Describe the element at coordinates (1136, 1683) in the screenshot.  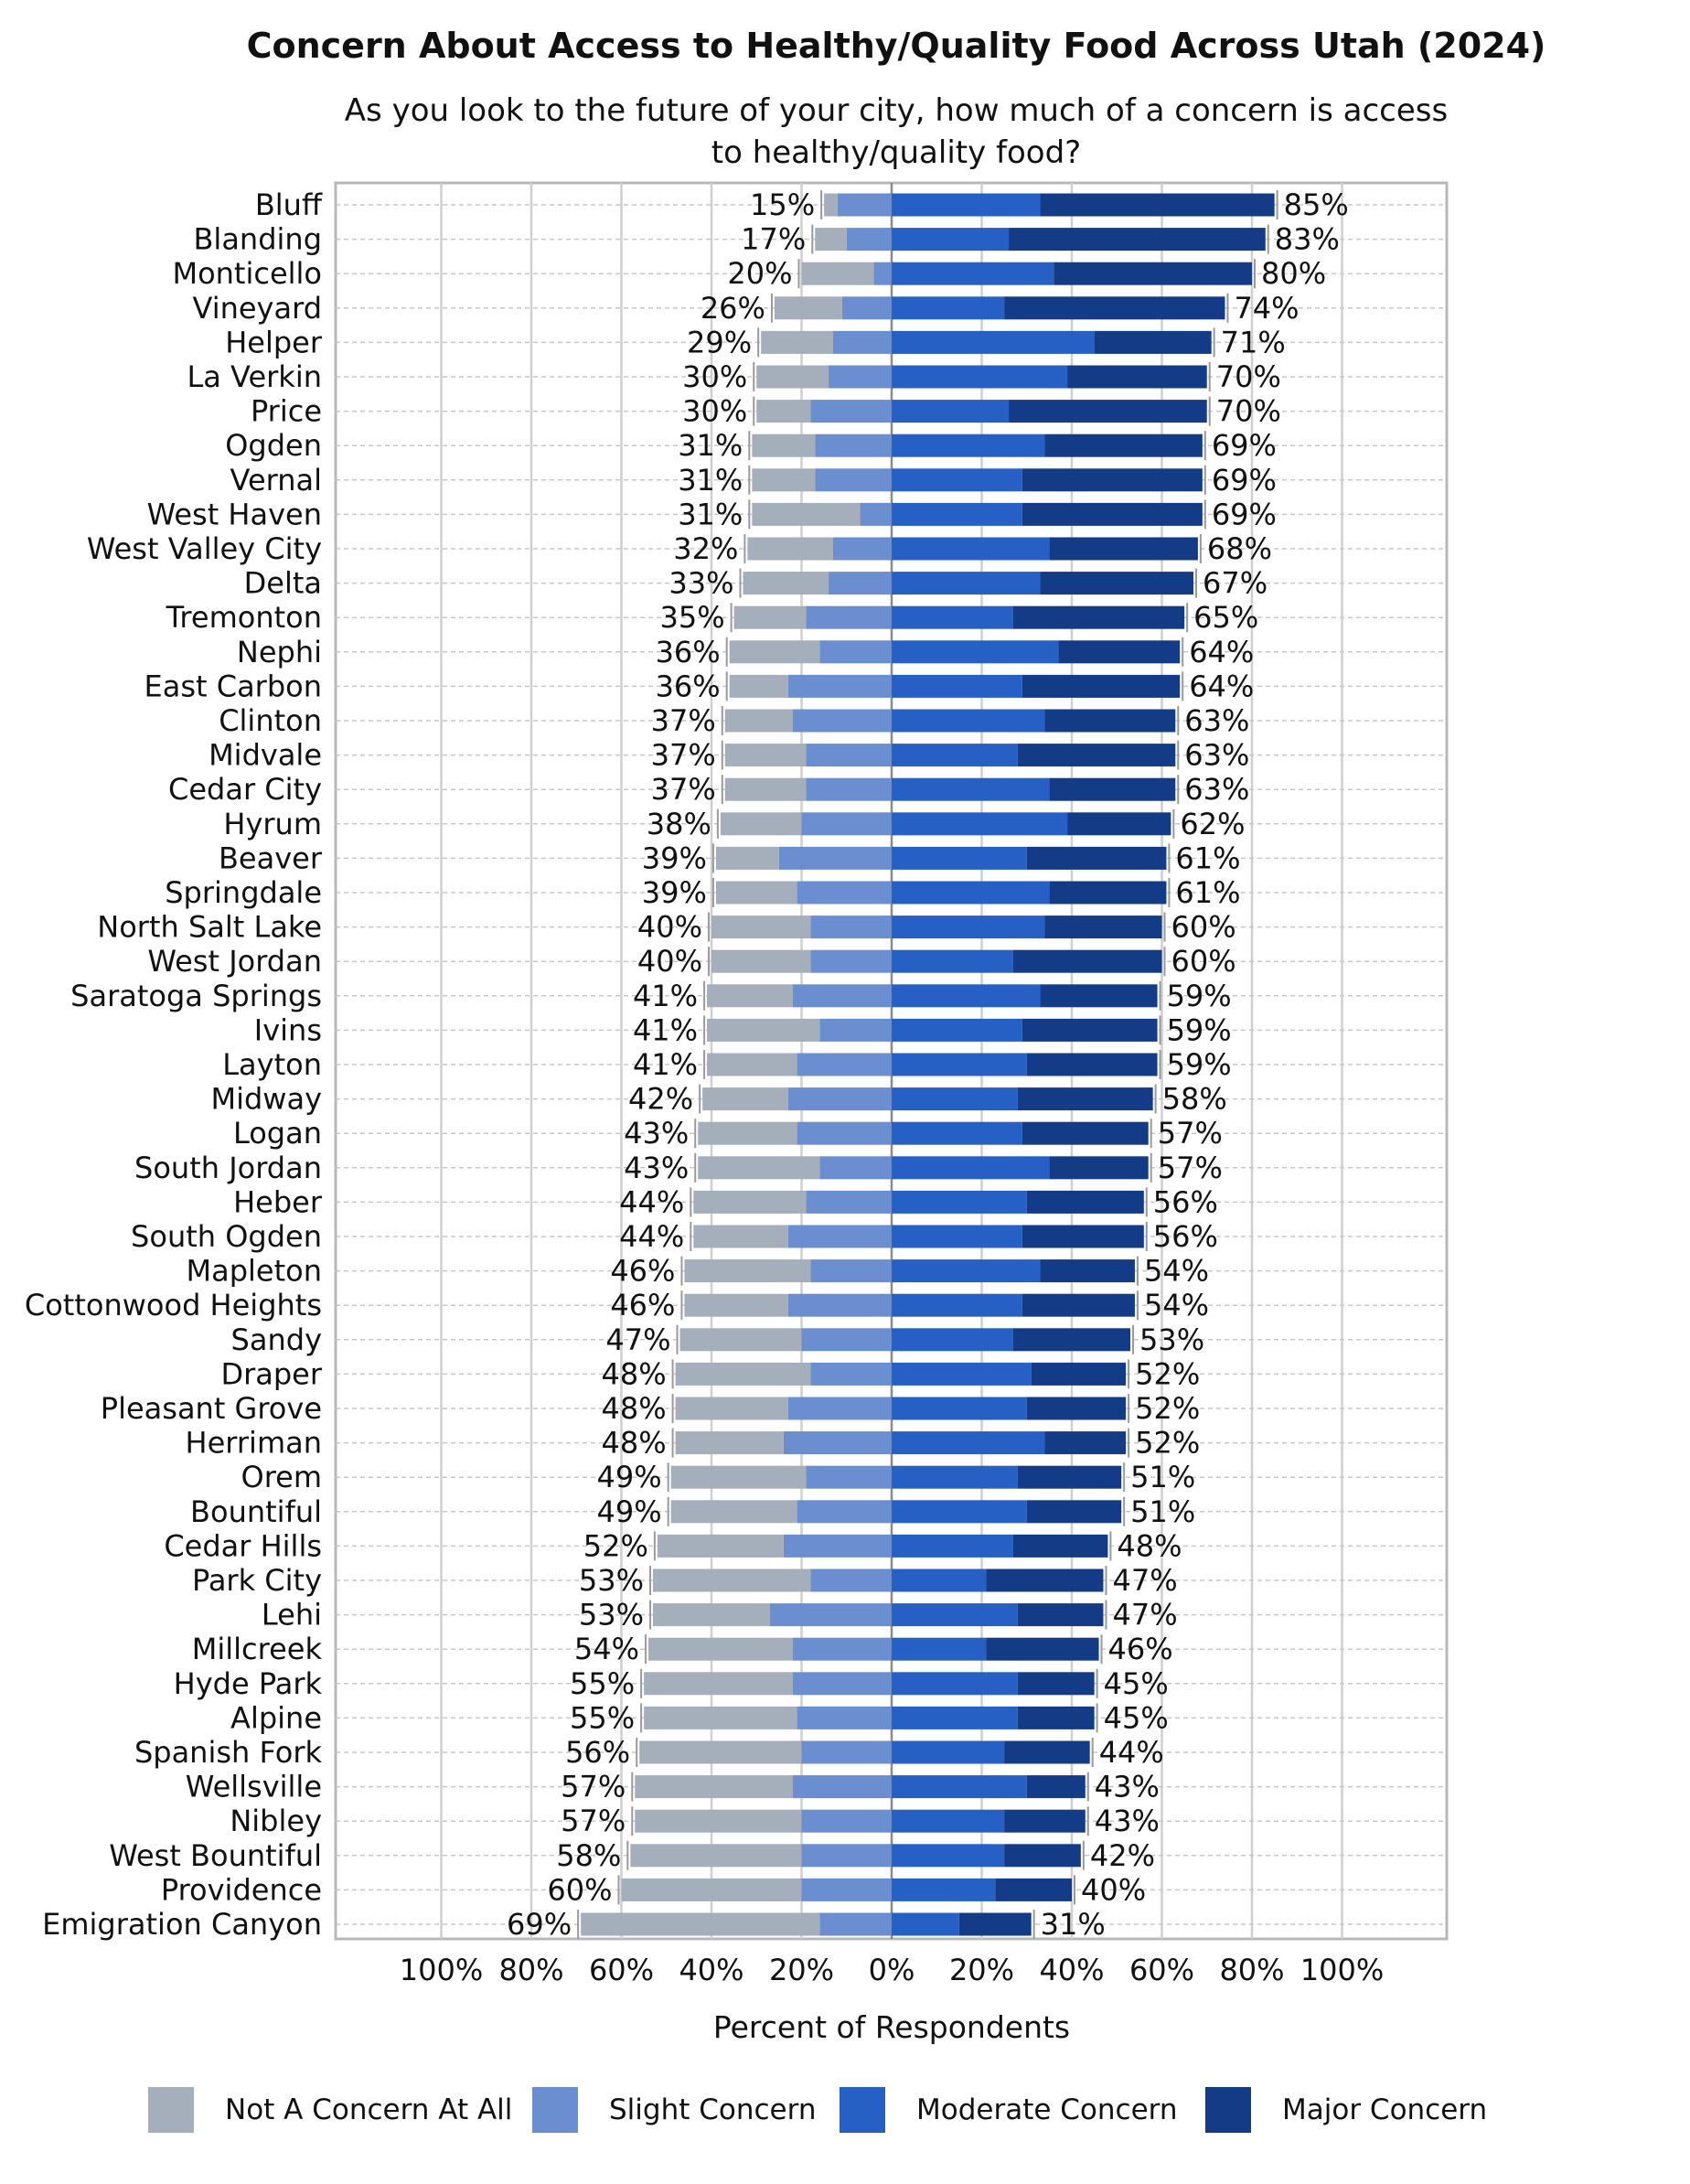
I see `right-total-label: 45%` at that location.